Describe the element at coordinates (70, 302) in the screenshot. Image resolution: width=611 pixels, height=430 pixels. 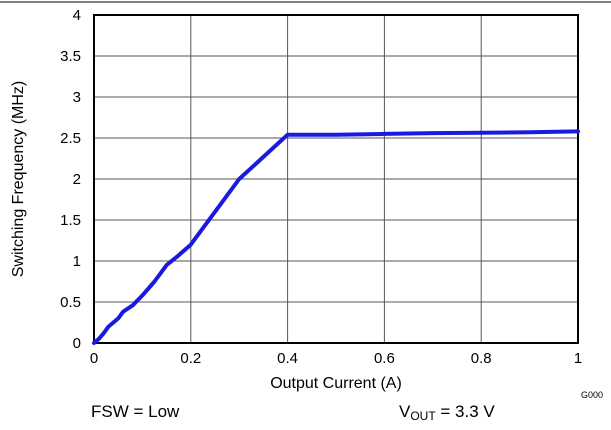
I see `y-tick-label: 0.5` at that location.